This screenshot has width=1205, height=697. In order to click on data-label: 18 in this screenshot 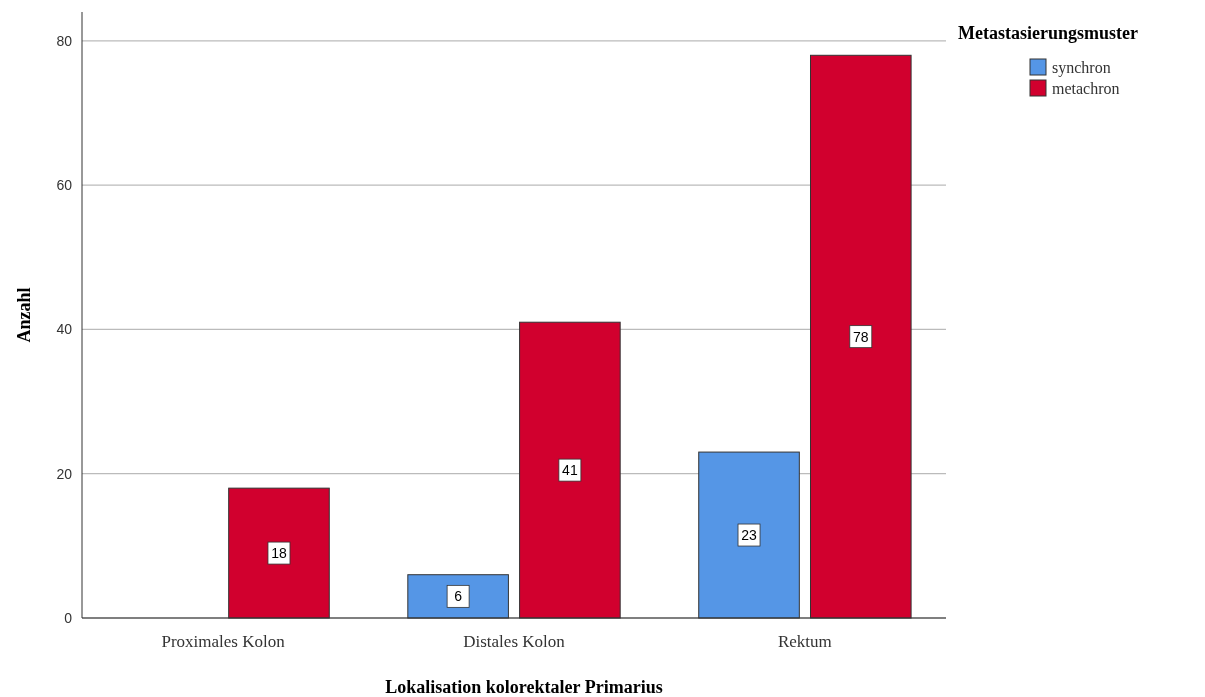, I will do `click(279, 553)`.